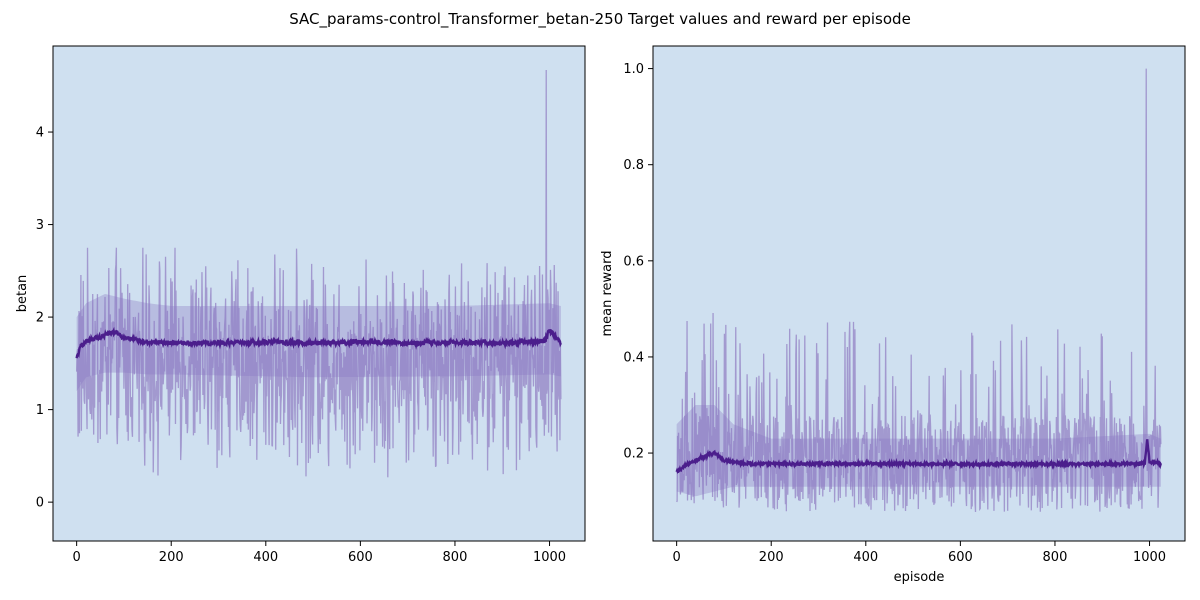  What do you see at coordinates (633, 69) in the screenshot?
I see `y-tick-label: 1.0` at bounding box center [633, 69].